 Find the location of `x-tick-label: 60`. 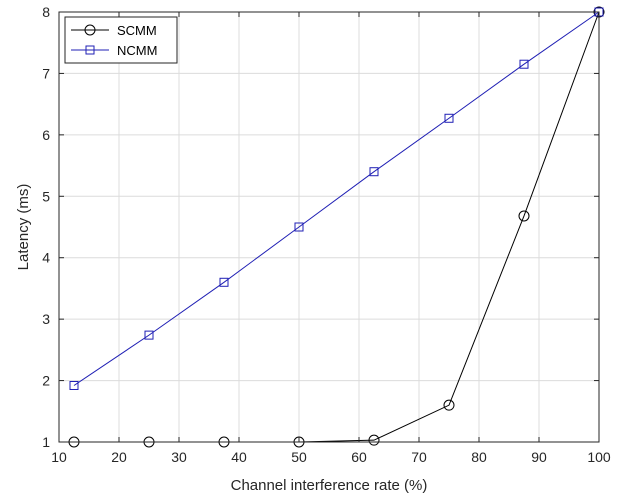

x-tick-label: 60 is located at coordinates (359, 457).